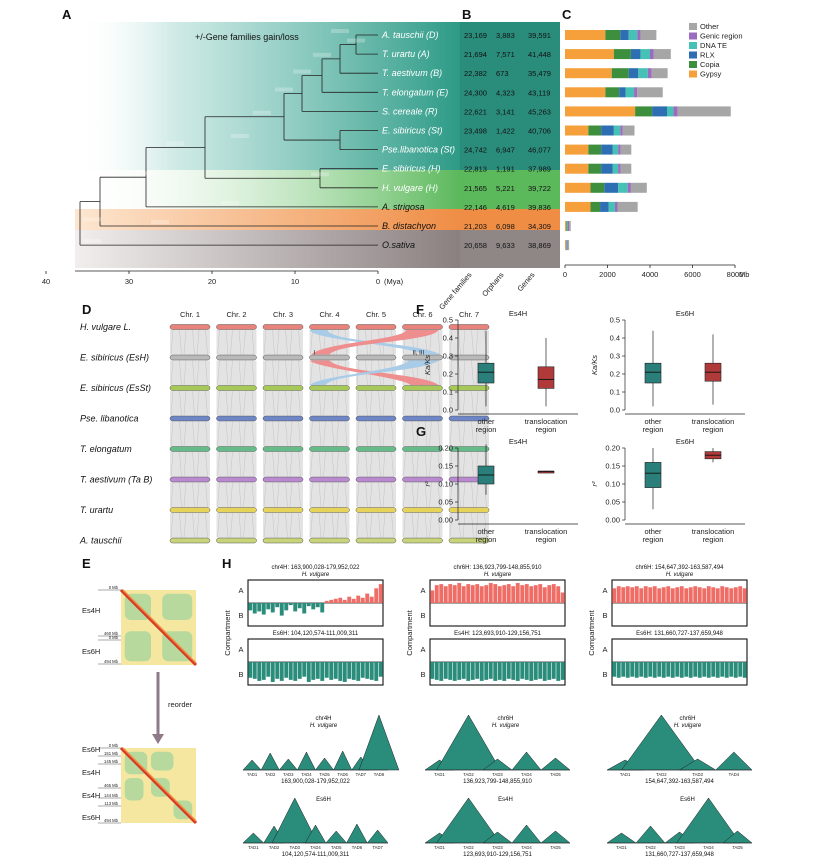 This screenshot has height=865, width=830. Describe the element at coordinates (158, 739) in the screenshot. I see `reorder-arrowhead` at that location.